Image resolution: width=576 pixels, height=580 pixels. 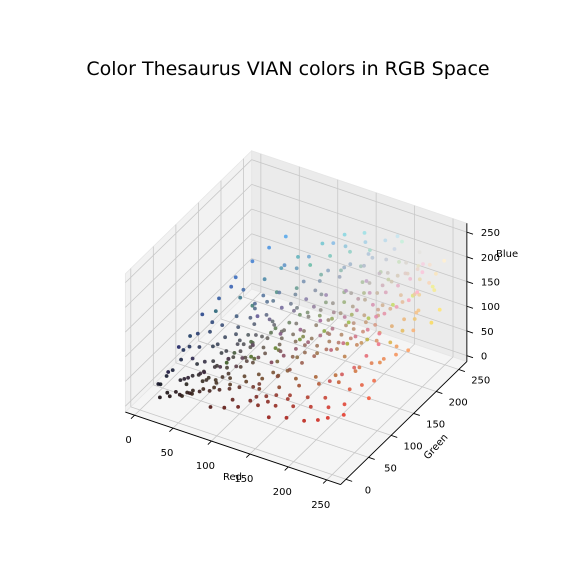 I want to click on z-tick, so click(x=470, y=283).